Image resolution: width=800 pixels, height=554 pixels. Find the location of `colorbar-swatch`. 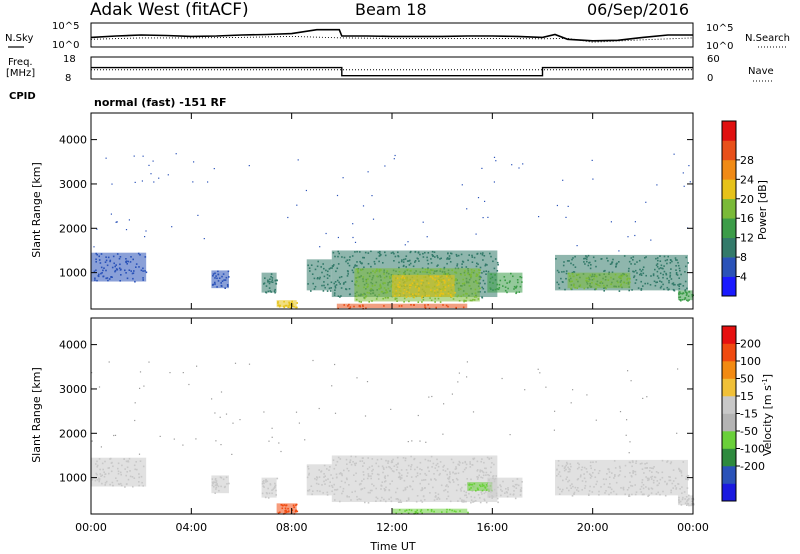

colorbar-swatch is located at coordinates (729, 189).